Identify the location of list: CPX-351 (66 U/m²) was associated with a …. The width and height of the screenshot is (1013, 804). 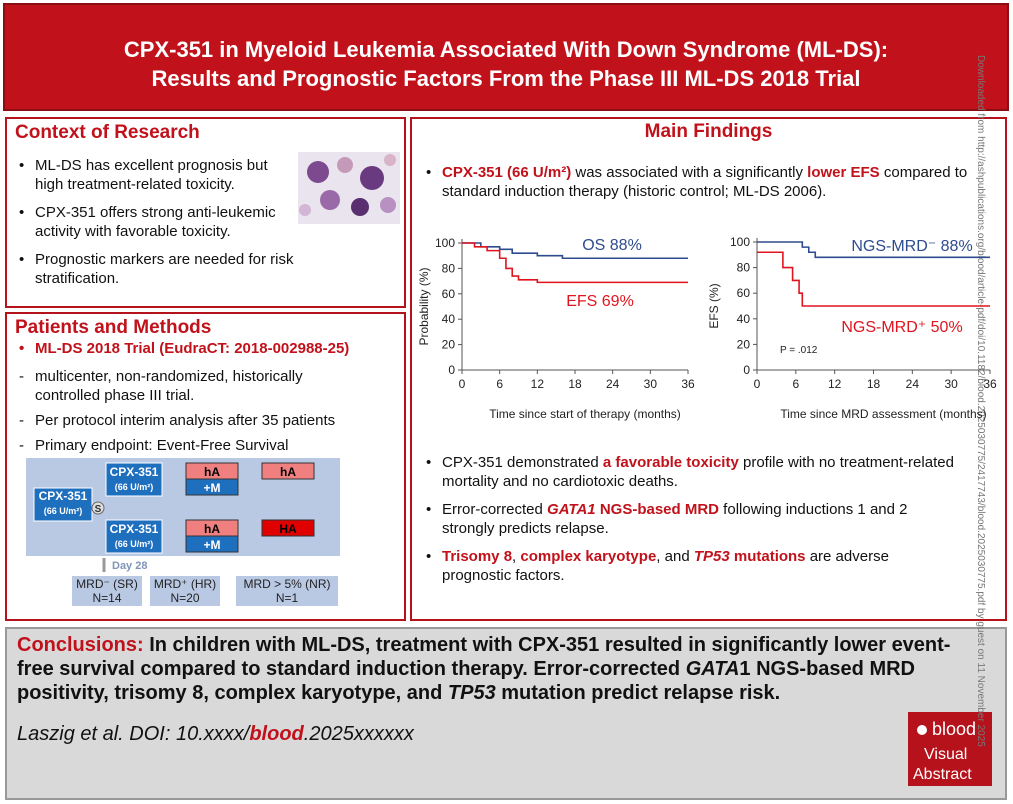
(708, 182).